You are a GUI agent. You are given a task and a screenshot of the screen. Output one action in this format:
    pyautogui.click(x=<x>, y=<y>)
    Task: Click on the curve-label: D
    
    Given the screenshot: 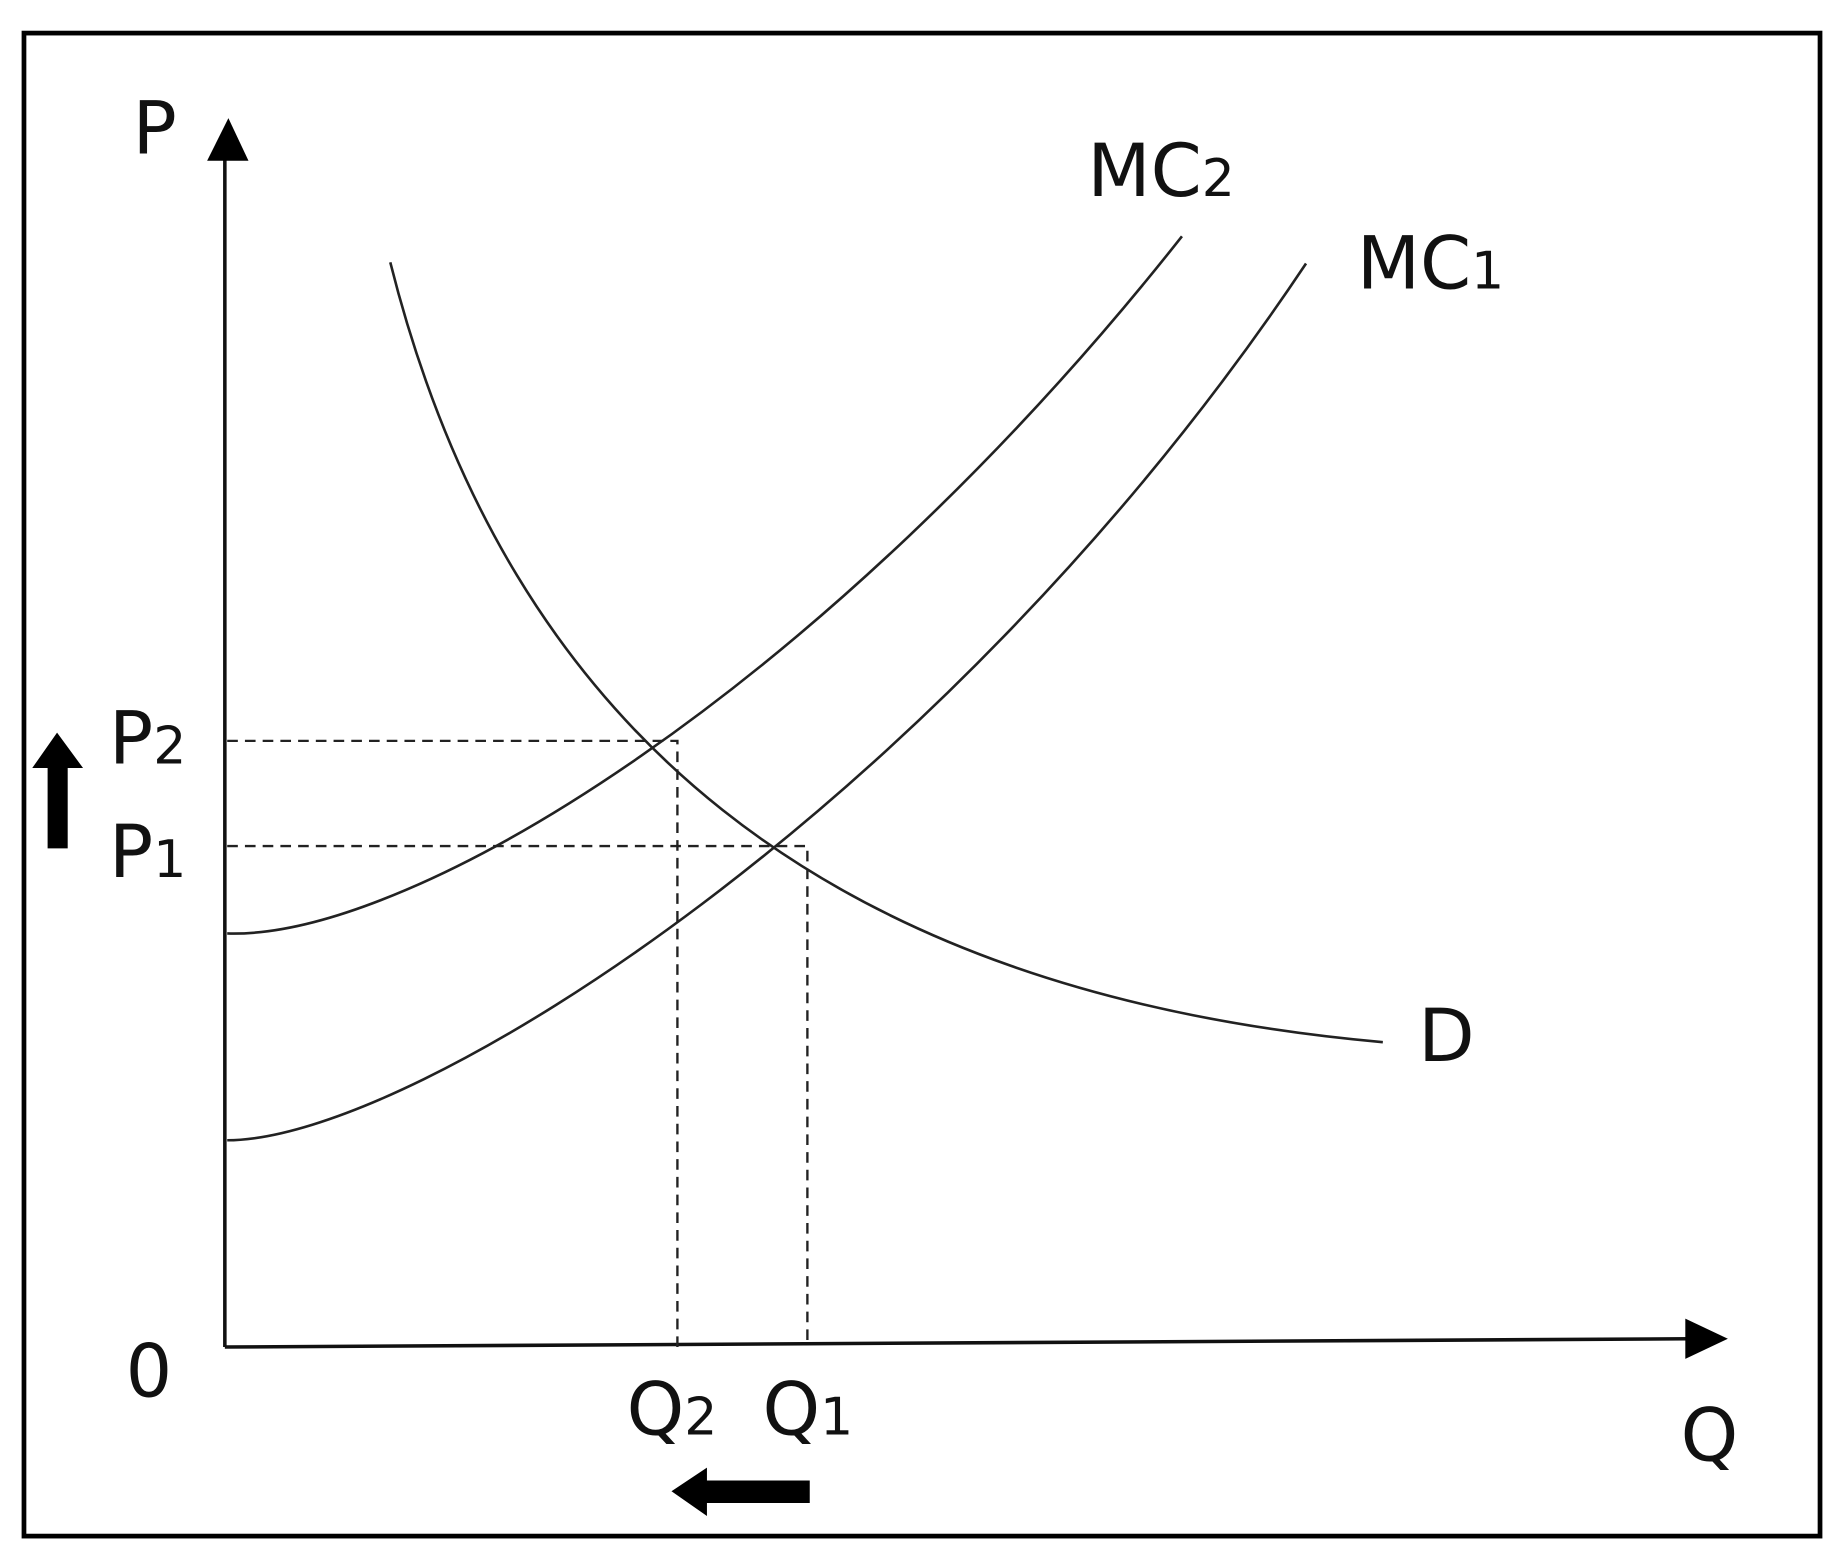 What is the action you would take?
    pyautogui.click(x=1446, y=1036)
    